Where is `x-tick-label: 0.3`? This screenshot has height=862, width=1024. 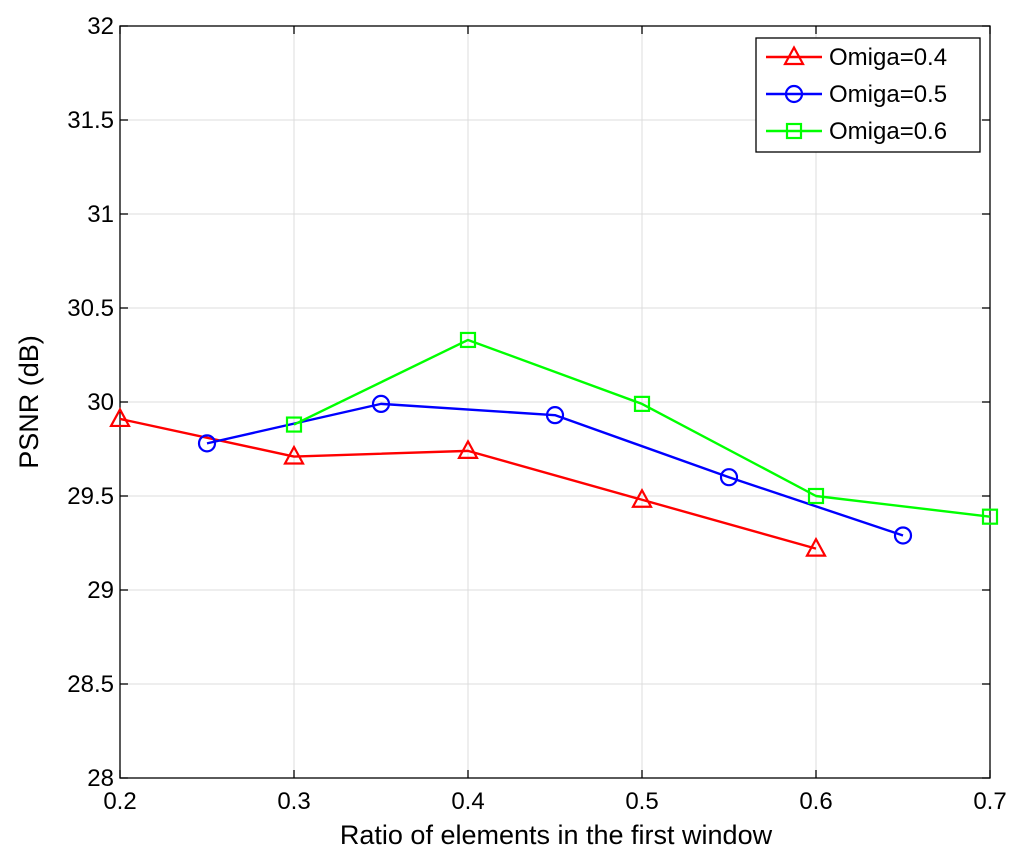
x-tick-label: 0.3 is located at coordinates (293, 801).